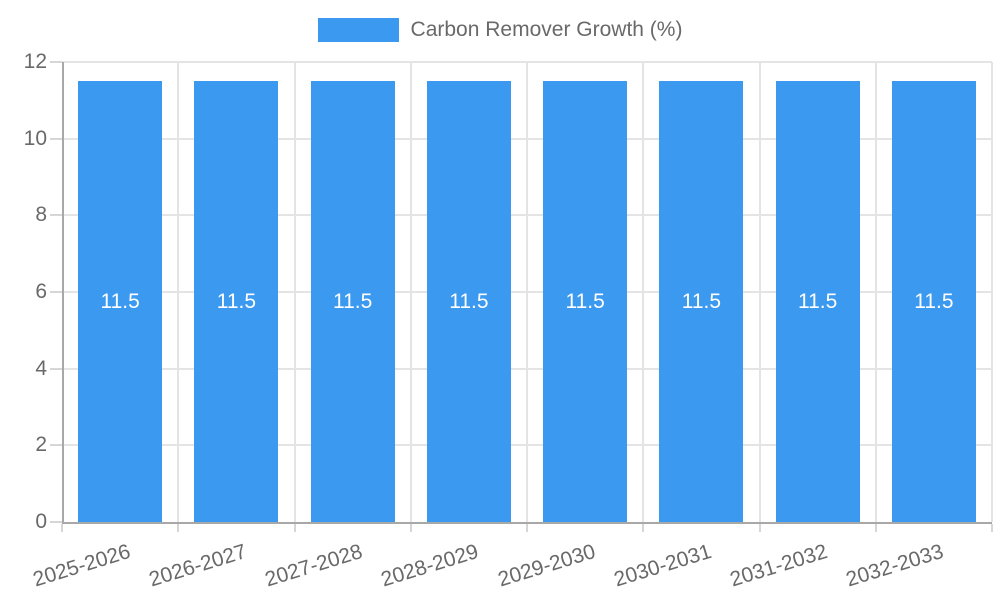 This screenshot has width=1000, height=600. Describe the element at coordinates (663, 566) in the screenshot. I see `x-tick-label: 2030-2031` at that location.